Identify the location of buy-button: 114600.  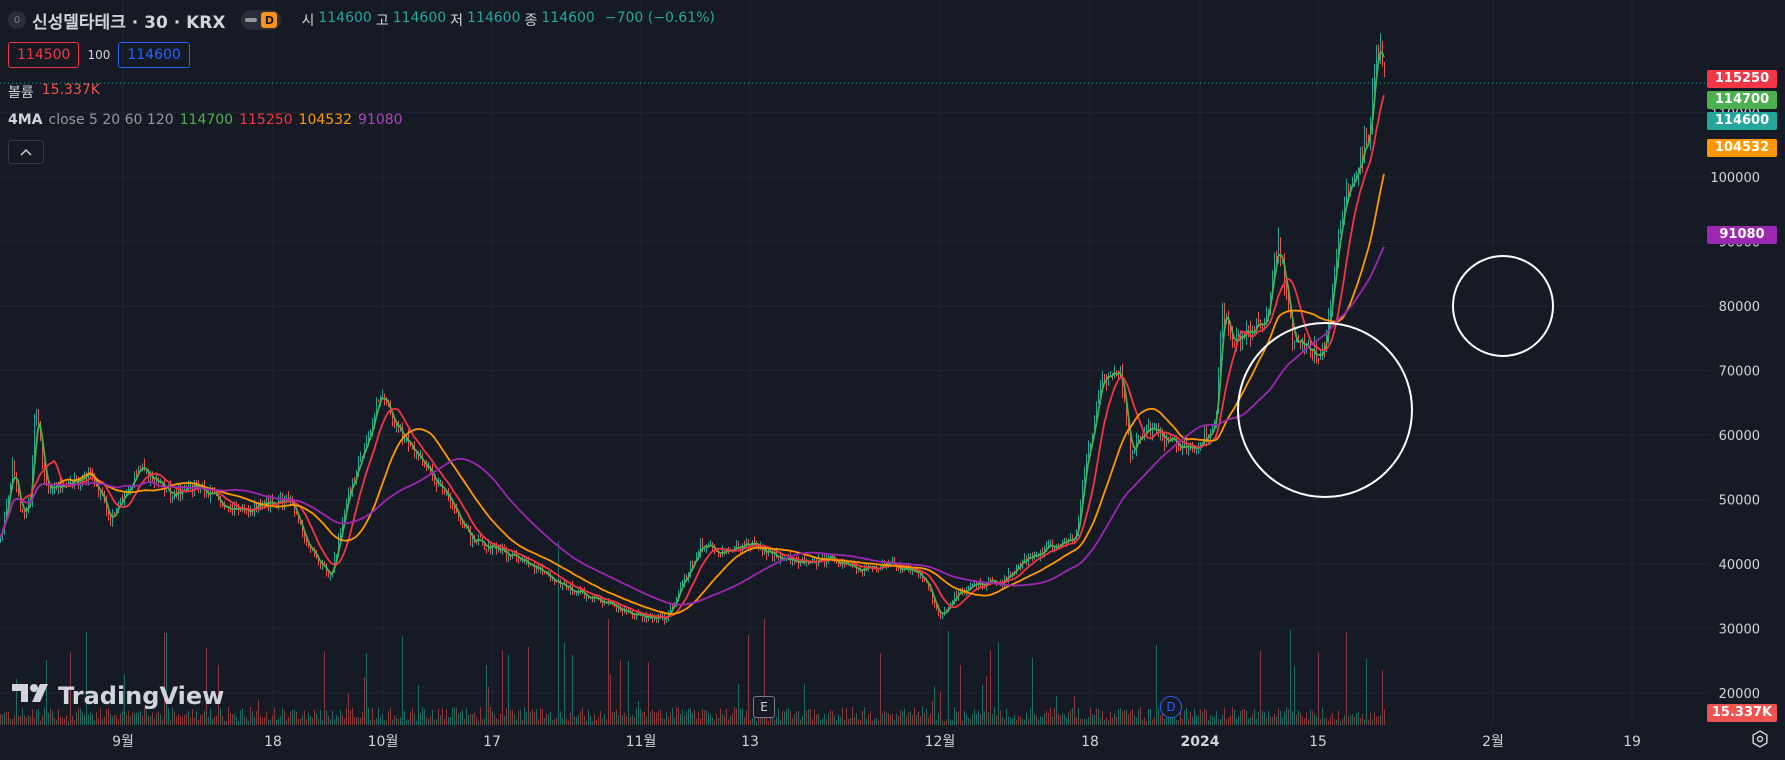
(154, 55).